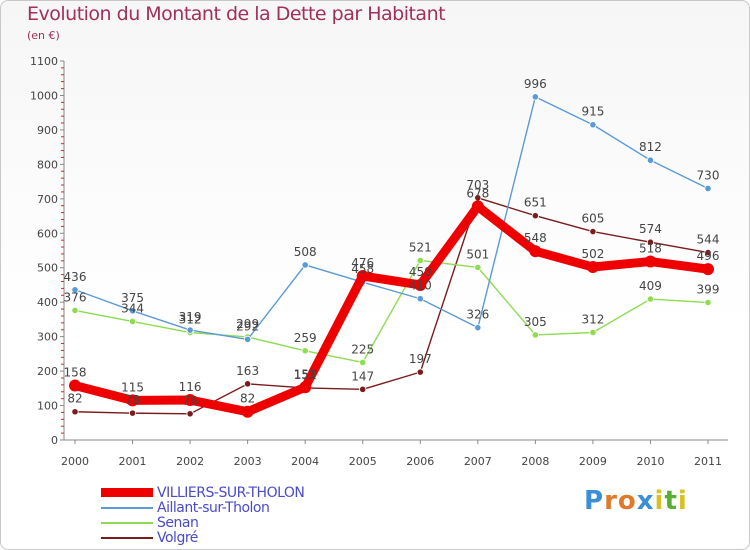 This screenshot has width=750, height=550. Describe the element at coordinates (248, 461) in the screenshot. I see `x-tick-label: 2003` at that location.